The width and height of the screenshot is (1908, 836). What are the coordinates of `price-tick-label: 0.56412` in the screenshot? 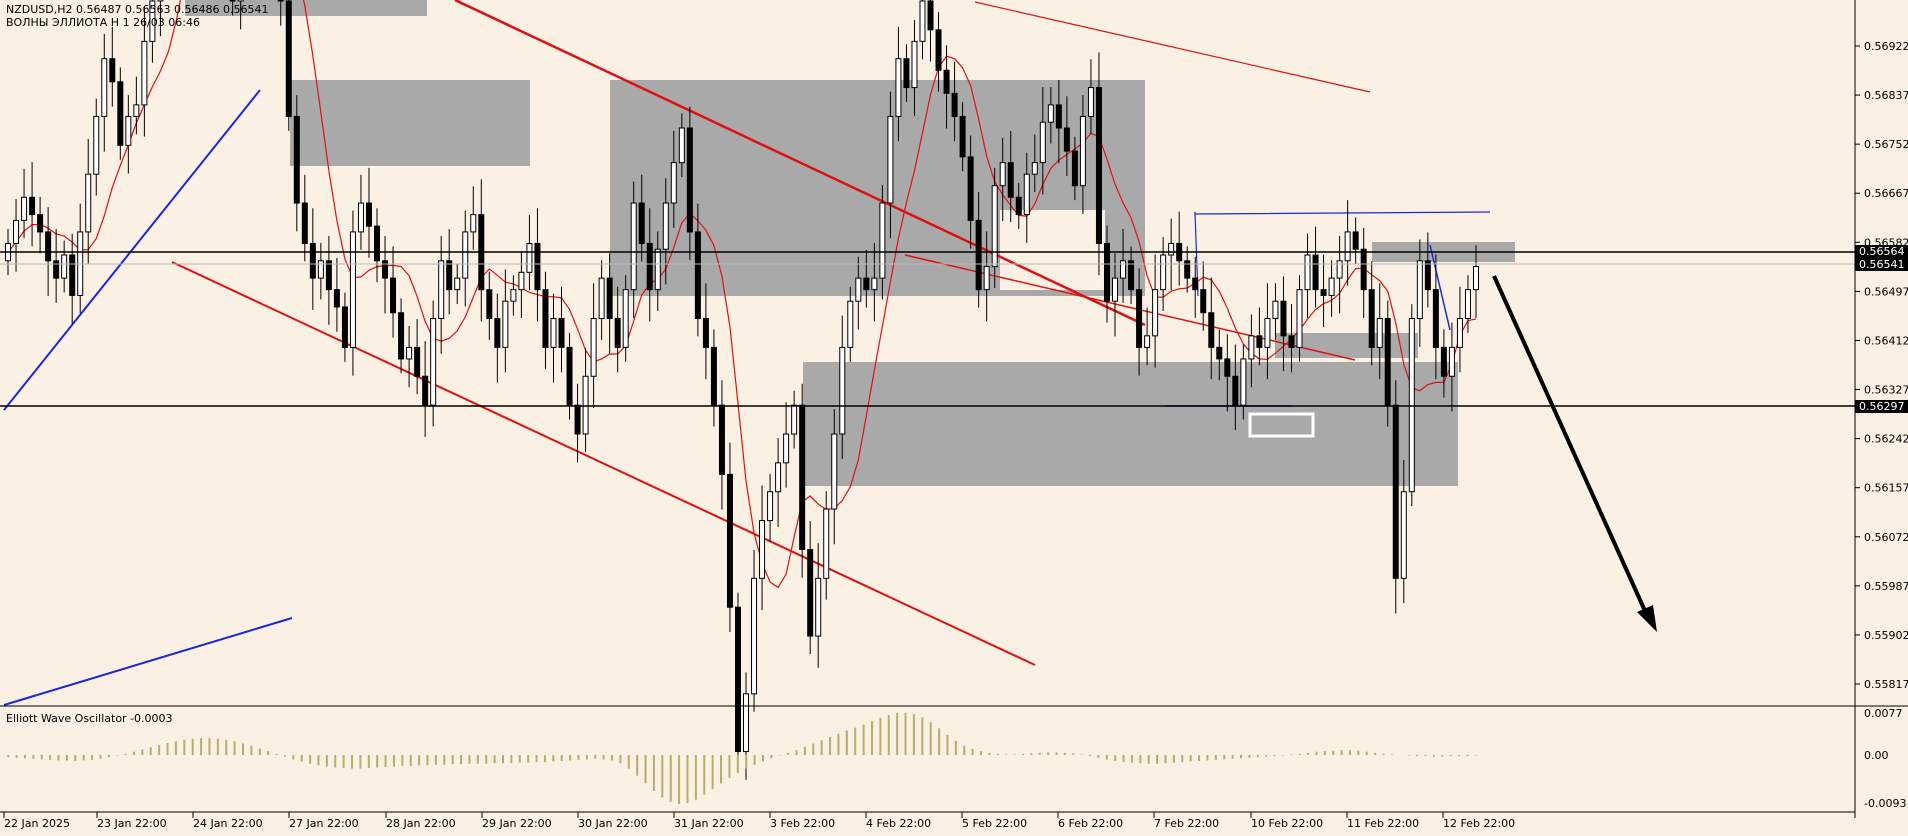 It's located at (1886, 340).